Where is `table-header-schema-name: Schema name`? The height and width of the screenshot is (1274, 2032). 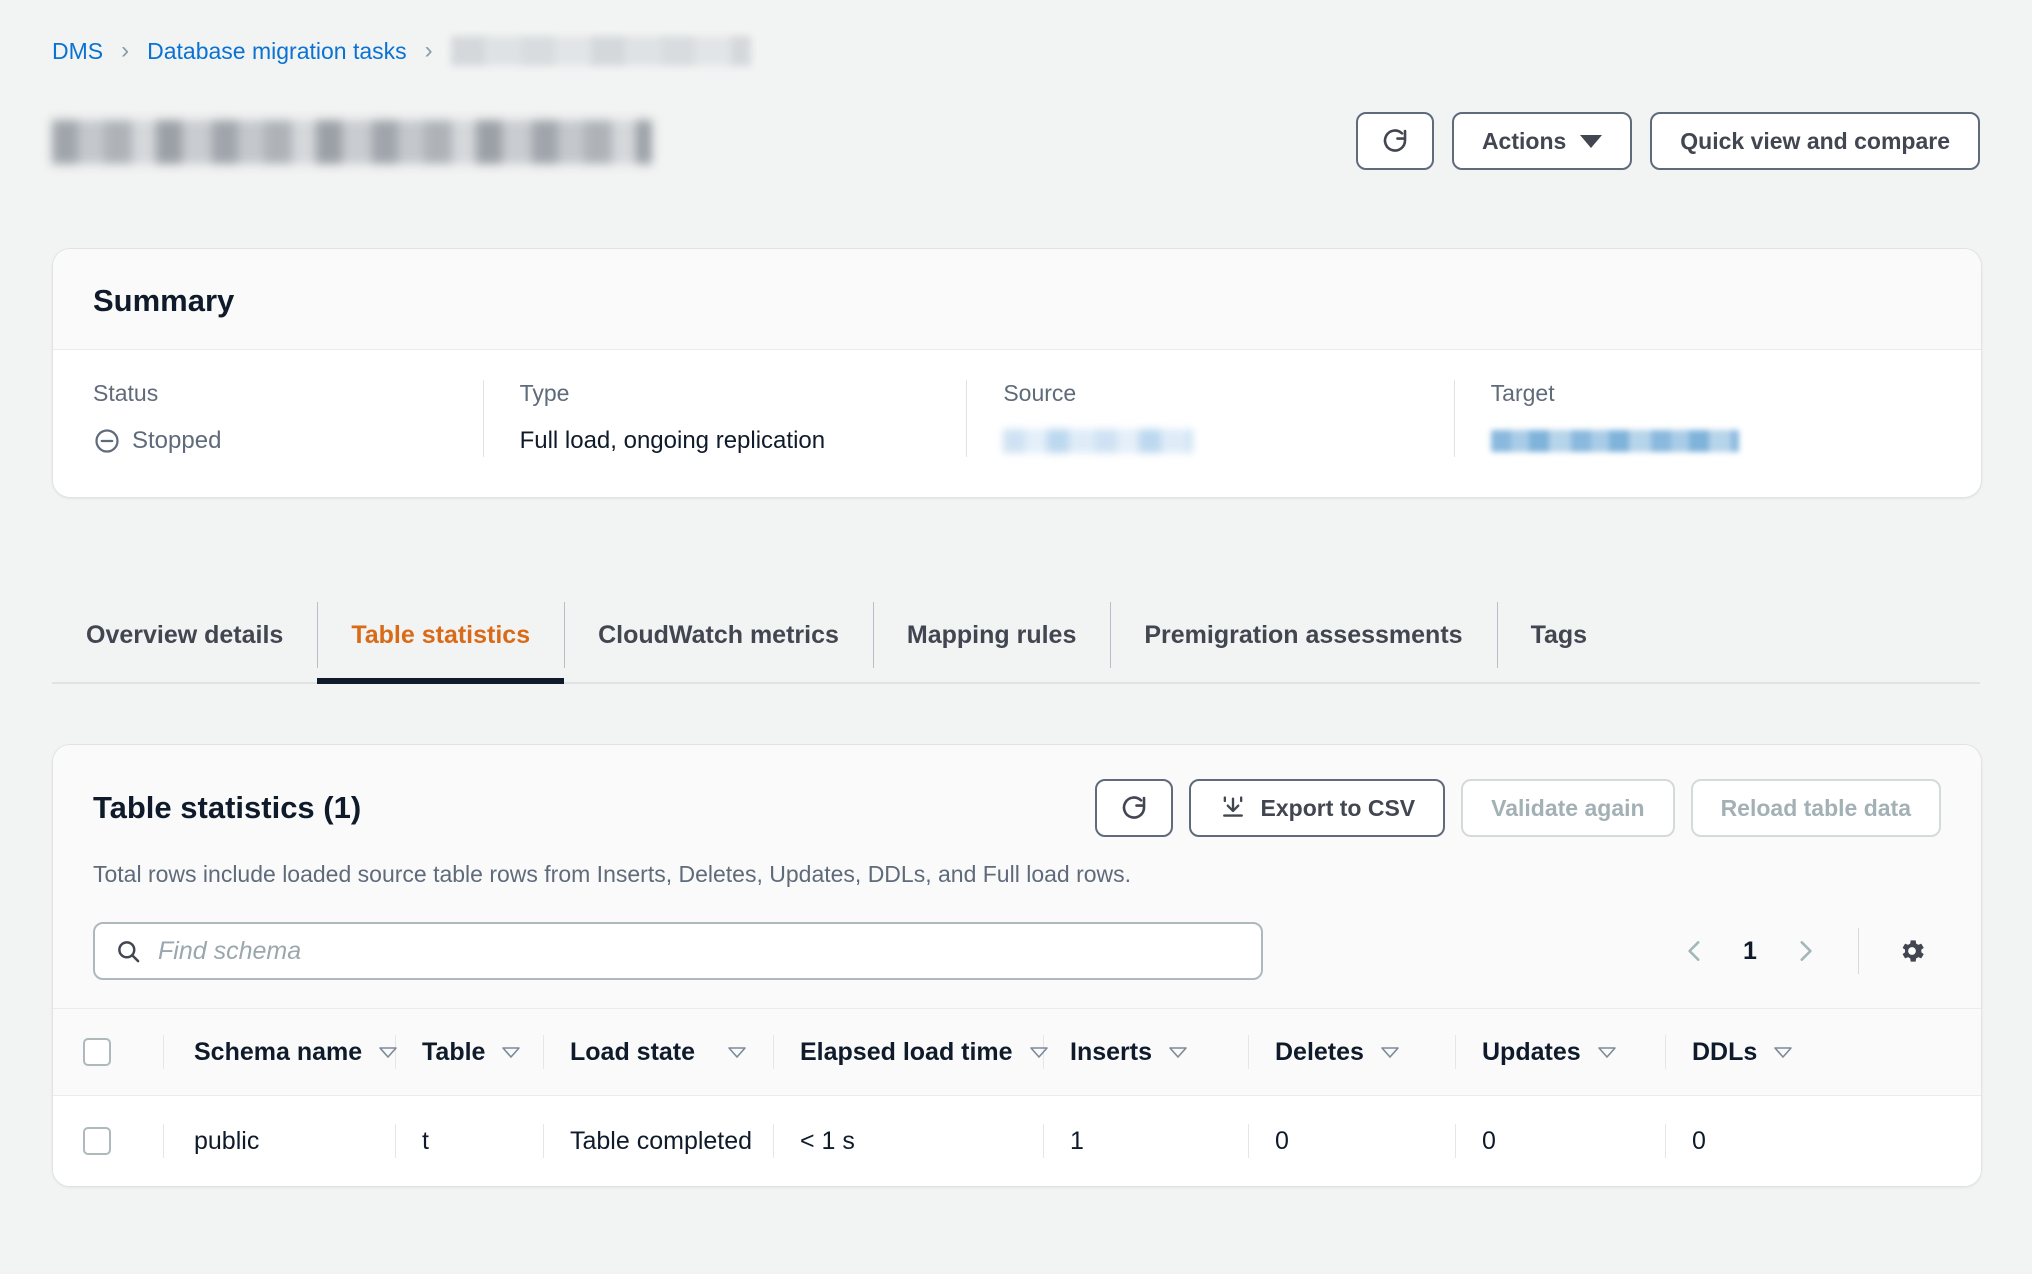
table-header-schema-name: Schema name is located at coordinates (280, 1052).